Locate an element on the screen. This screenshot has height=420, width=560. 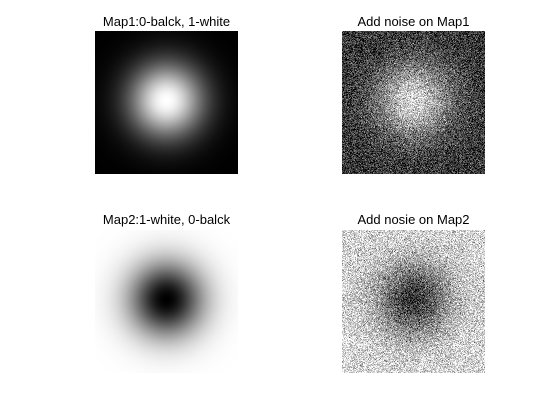
map2-image is located at coordinates (166, 301).